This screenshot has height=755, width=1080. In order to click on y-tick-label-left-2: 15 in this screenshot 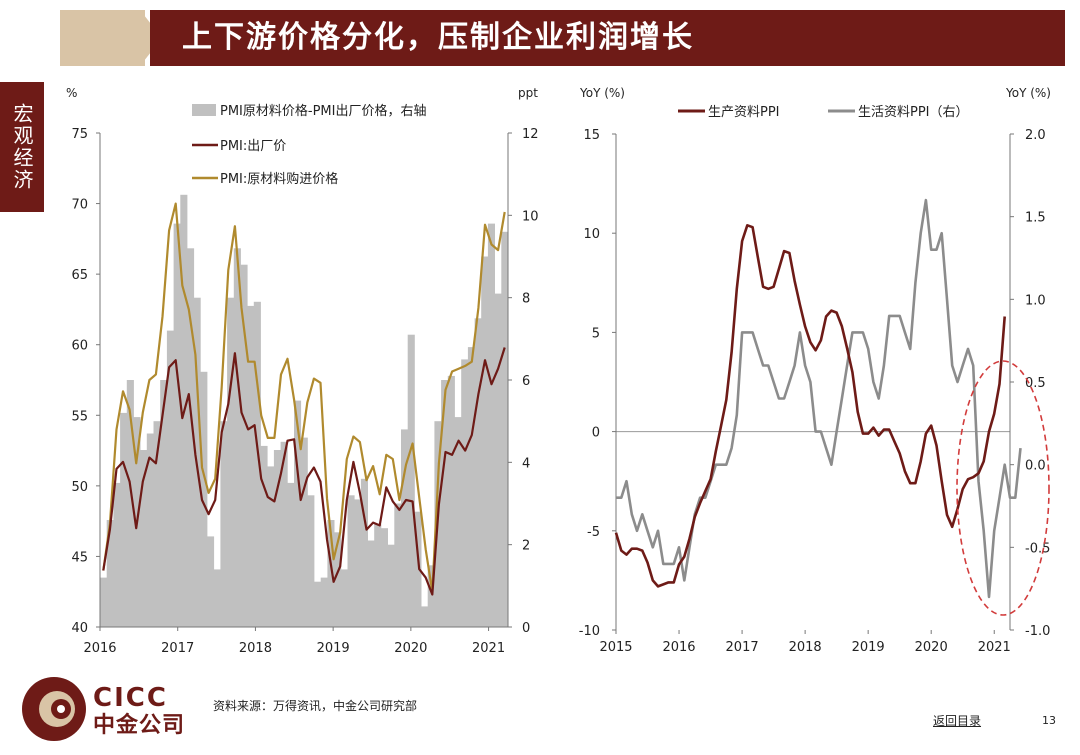, I will do `click(591, 135)`.